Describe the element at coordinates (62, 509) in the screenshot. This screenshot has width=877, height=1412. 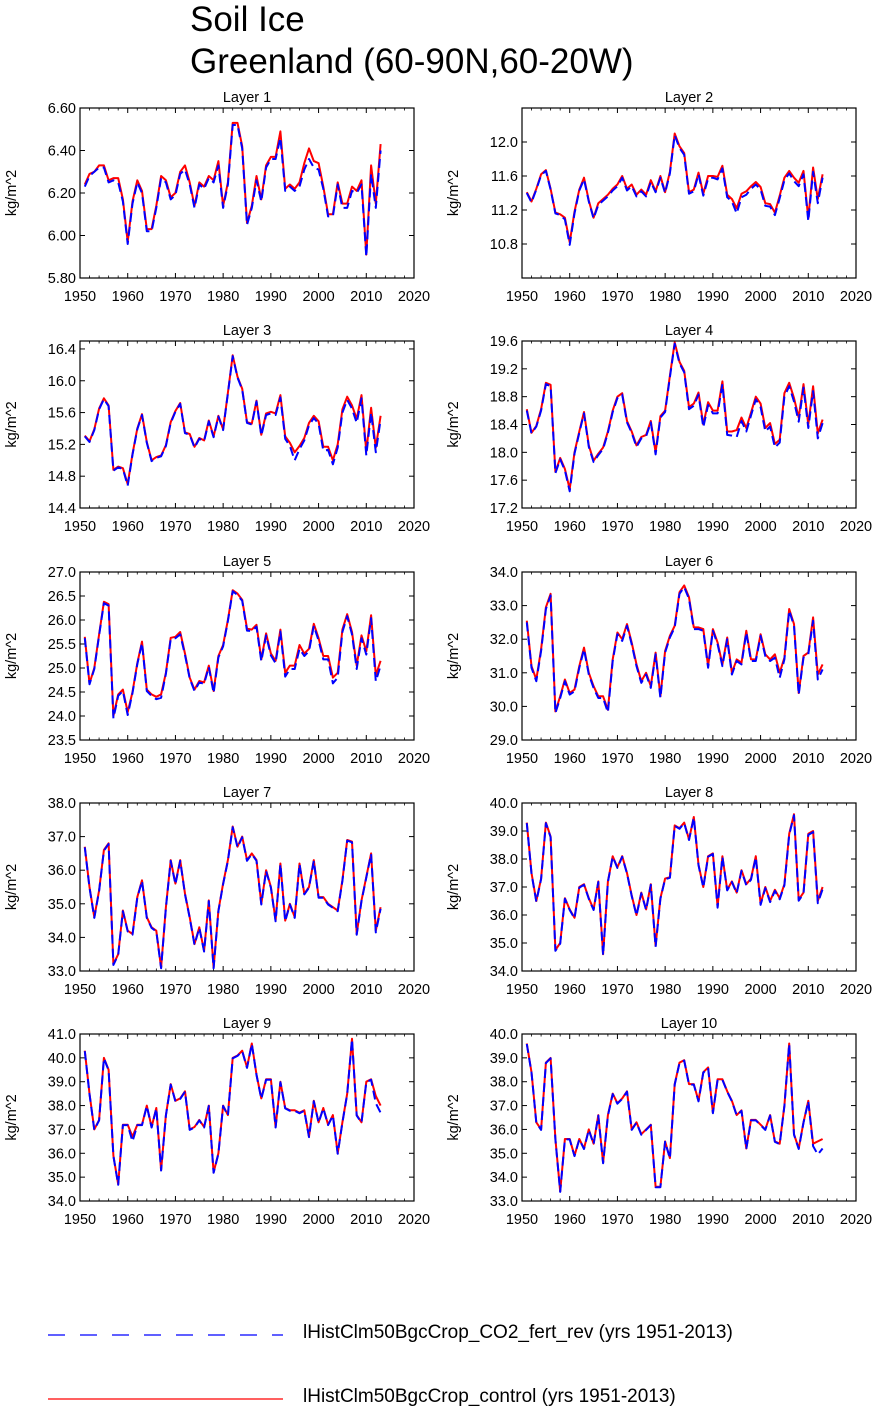
I see `panel-3-ytick-label: 14.4` at that location.